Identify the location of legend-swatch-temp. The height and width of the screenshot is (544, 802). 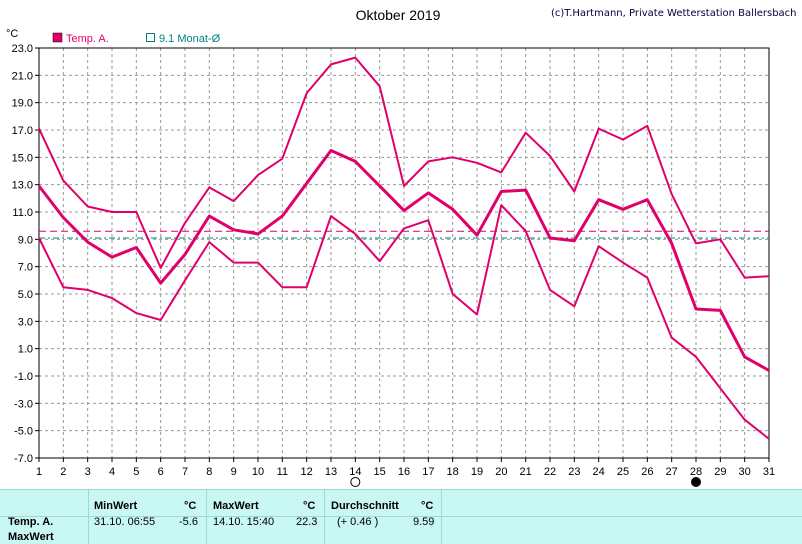
(57, 37).